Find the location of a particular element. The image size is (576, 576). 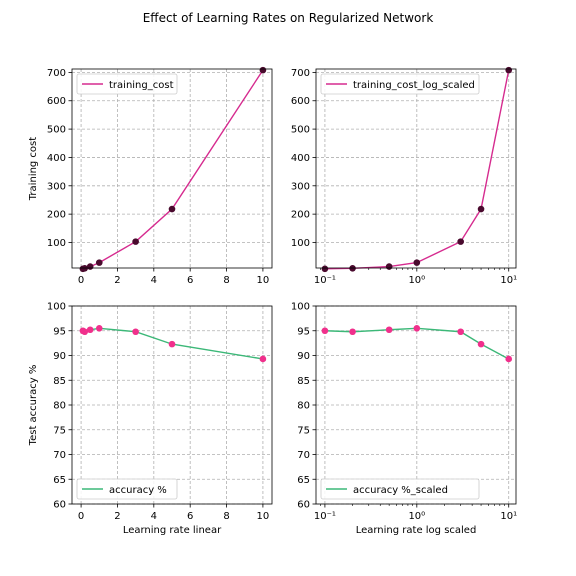

legend-label: accuracy % is located at coordinates (138, 490).